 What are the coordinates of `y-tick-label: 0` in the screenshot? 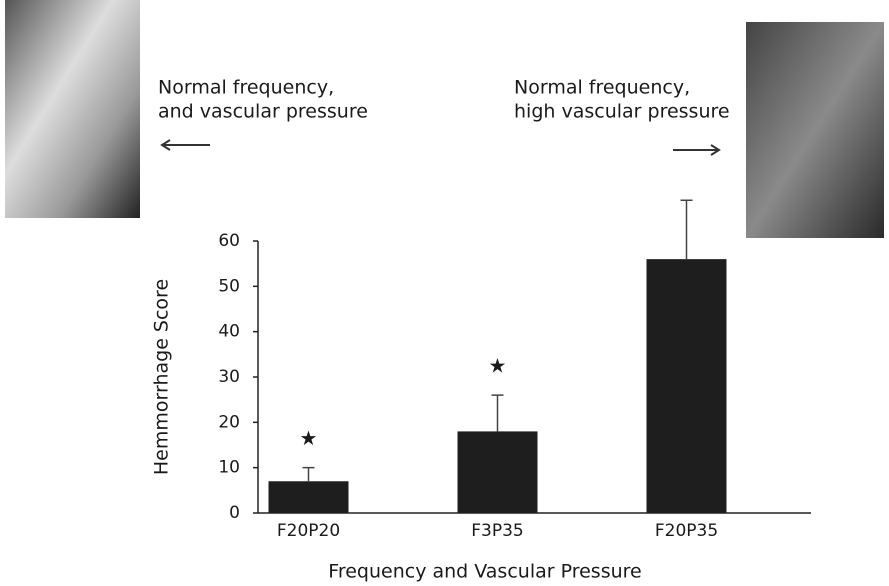 It's located at (234, 513).